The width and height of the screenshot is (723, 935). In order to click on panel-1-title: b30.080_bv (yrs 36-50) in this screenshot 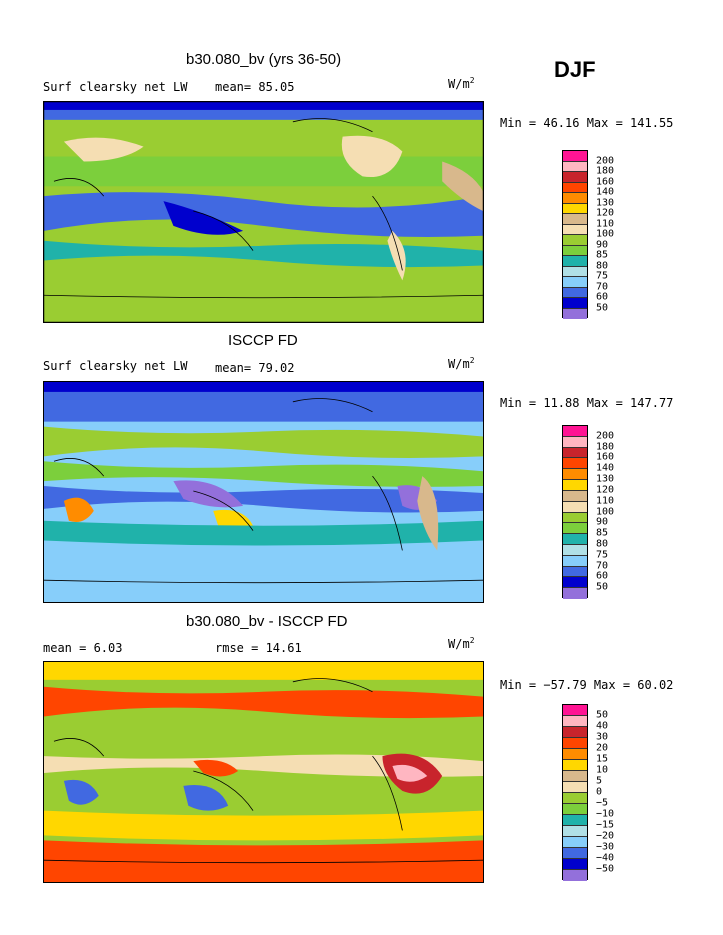, I will do `click(264, 59)`.